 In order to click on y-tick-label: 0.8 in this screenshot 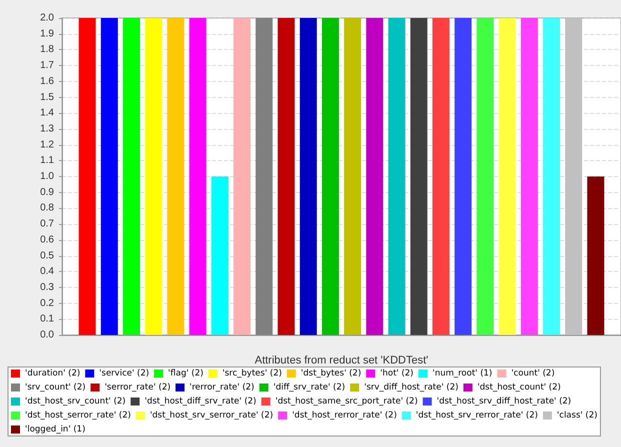, I will do `click(47, 208)`.